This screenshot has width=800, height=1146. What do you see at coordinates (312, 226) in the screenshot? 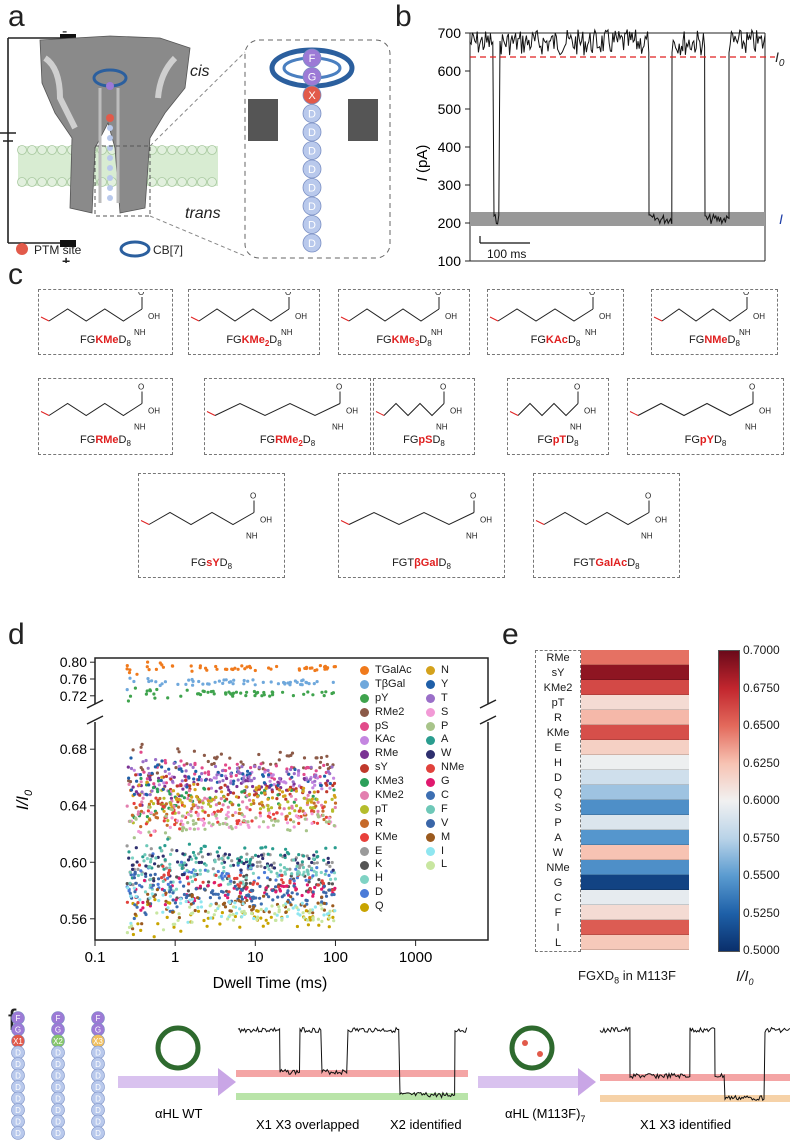
I see `bead-label: D` at bounding box center [312, 226].